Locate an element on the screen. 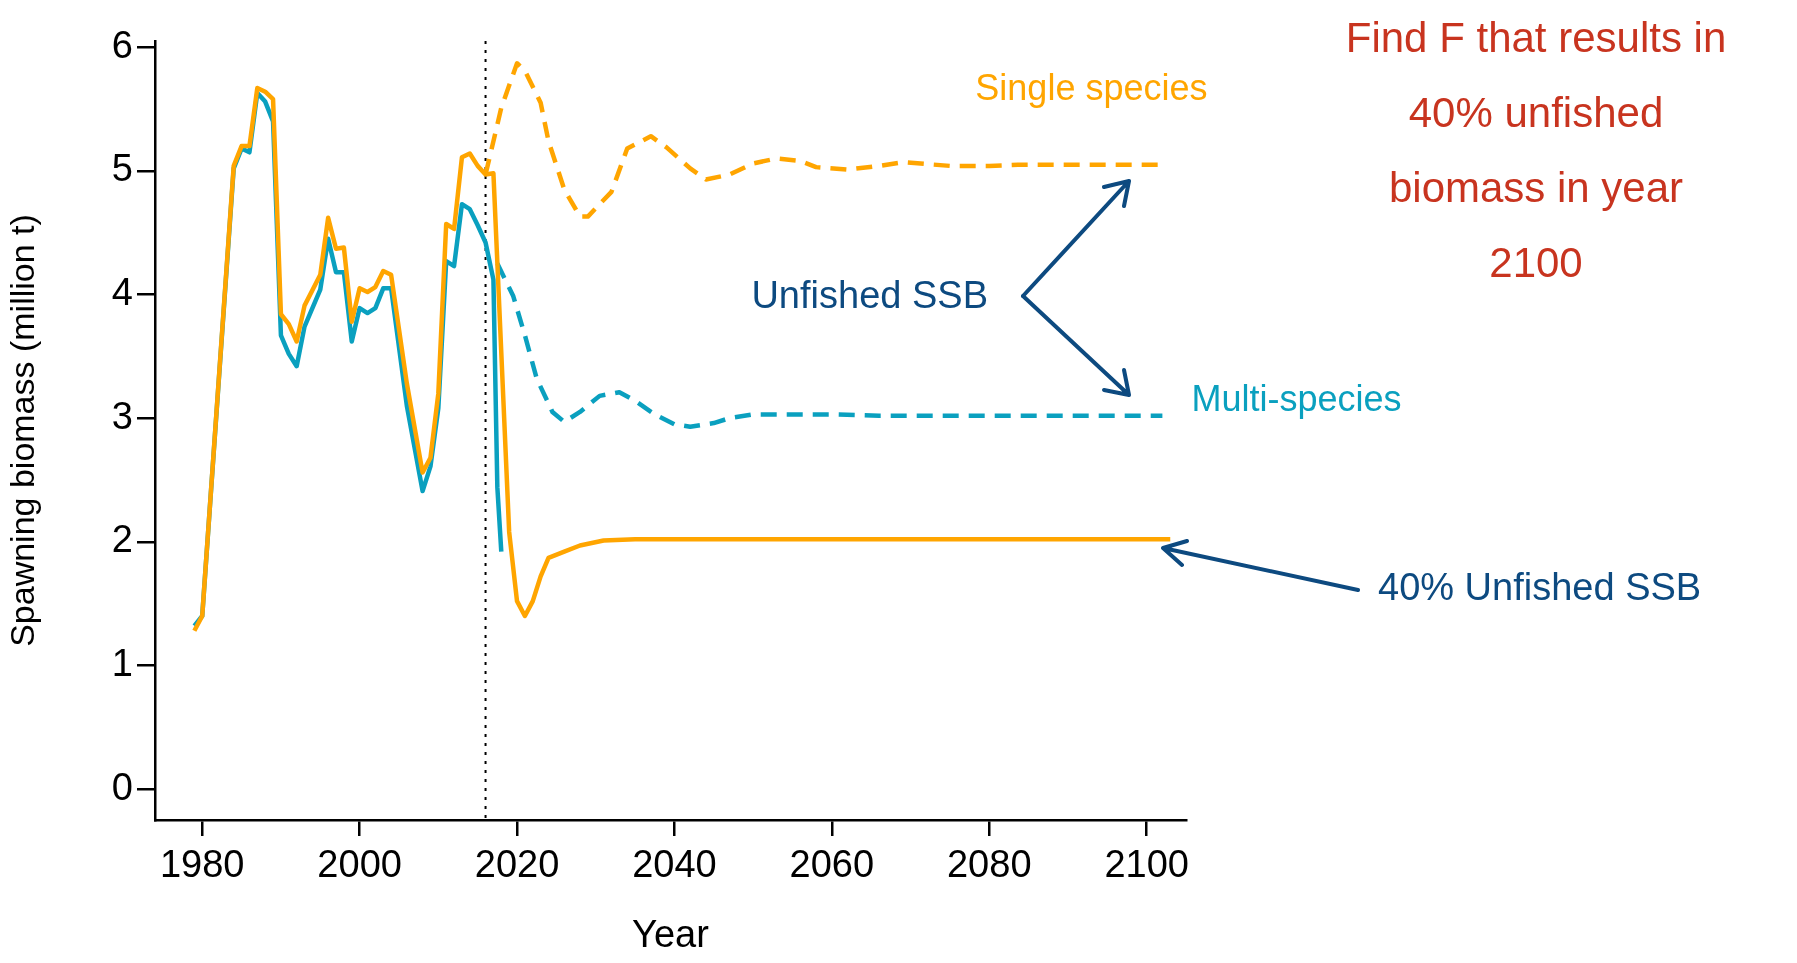 This screenshot has height=963, width=1797. series-label: Multi-species is located at coordinates (1296, 398).